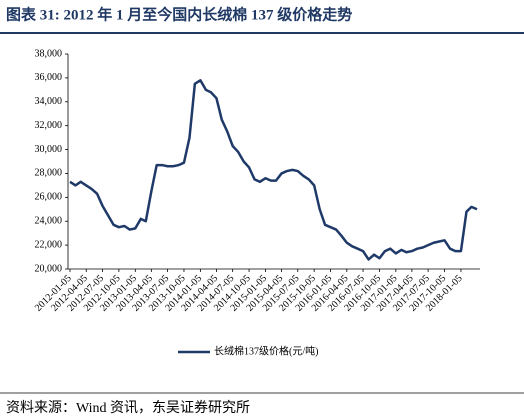 This screenshot has height=419, width=524. What do you see at coordinates (266, 350) in the screenshot?
I see `legend-label: 长绒棉137级价格(元/吨)` at bounding box center [266, 350].